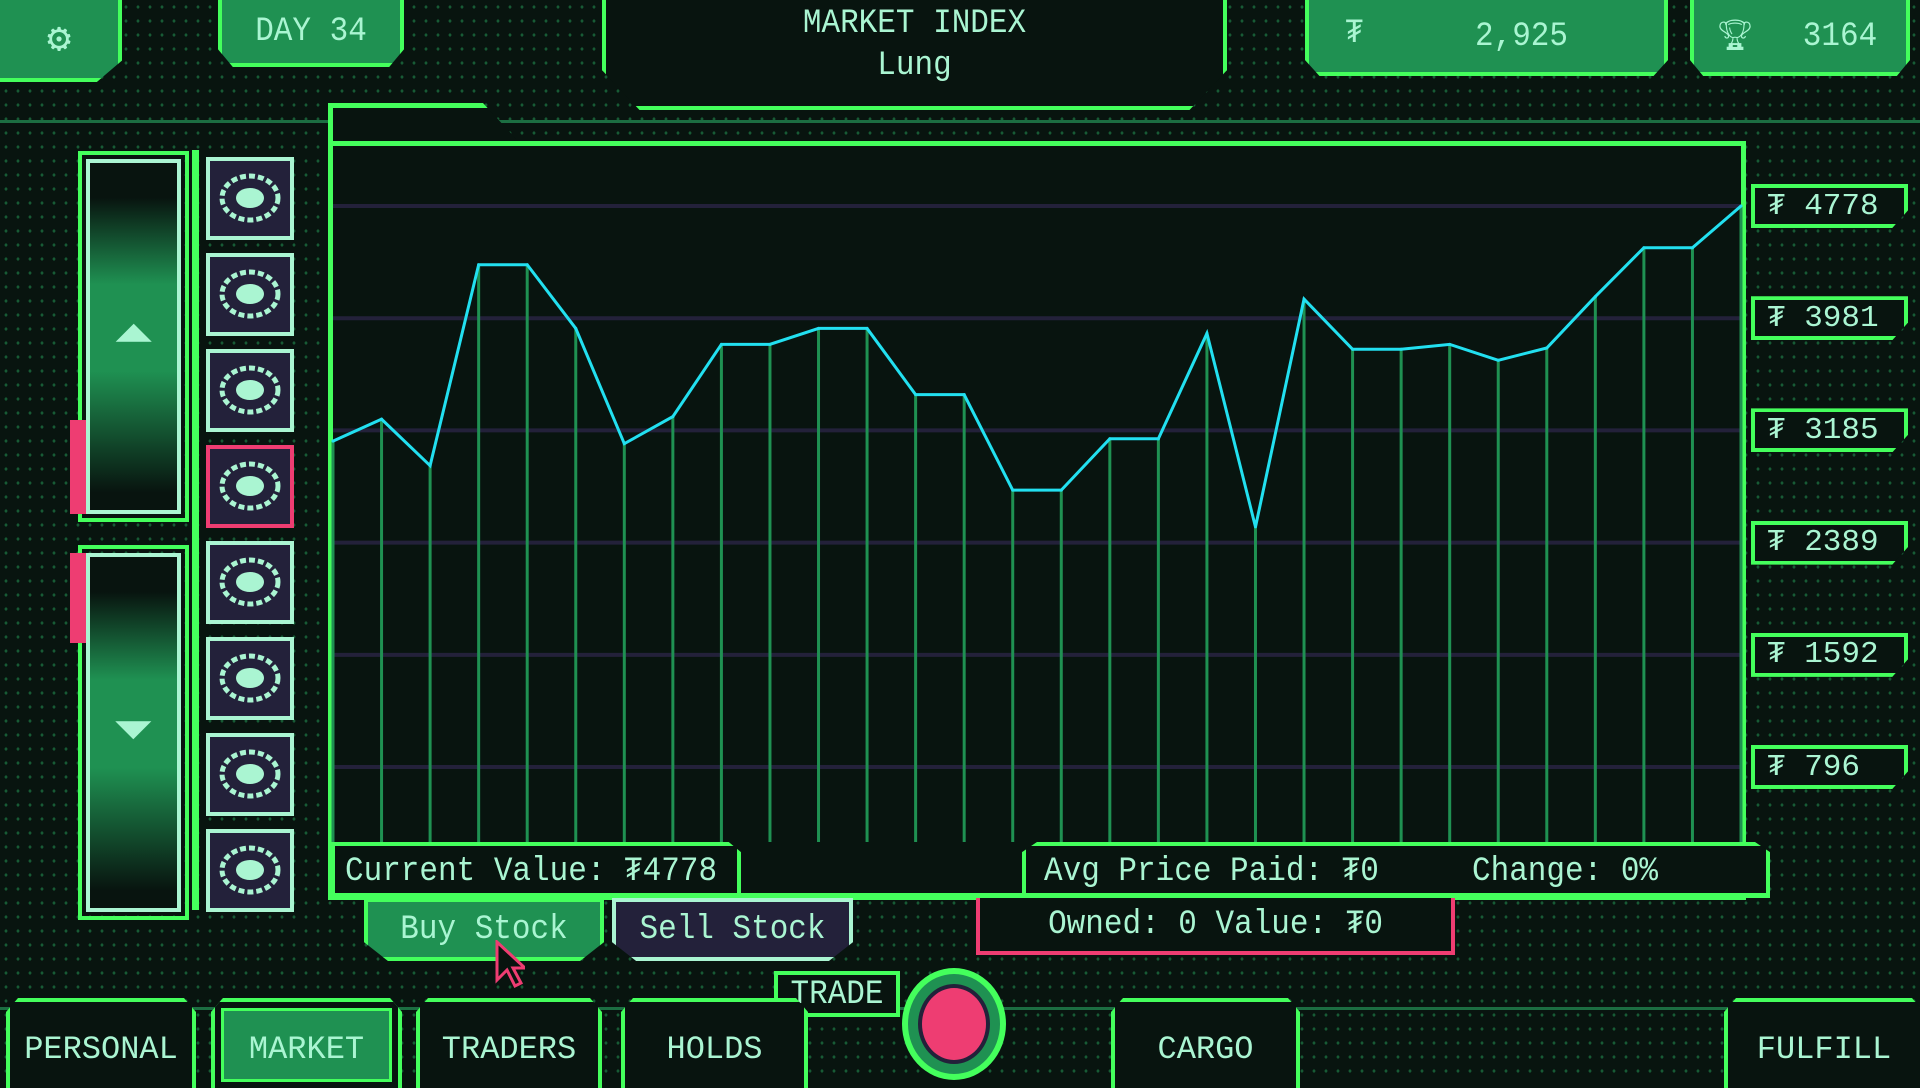  I want to click on day-counter: DAY 34, so click(311, 33).